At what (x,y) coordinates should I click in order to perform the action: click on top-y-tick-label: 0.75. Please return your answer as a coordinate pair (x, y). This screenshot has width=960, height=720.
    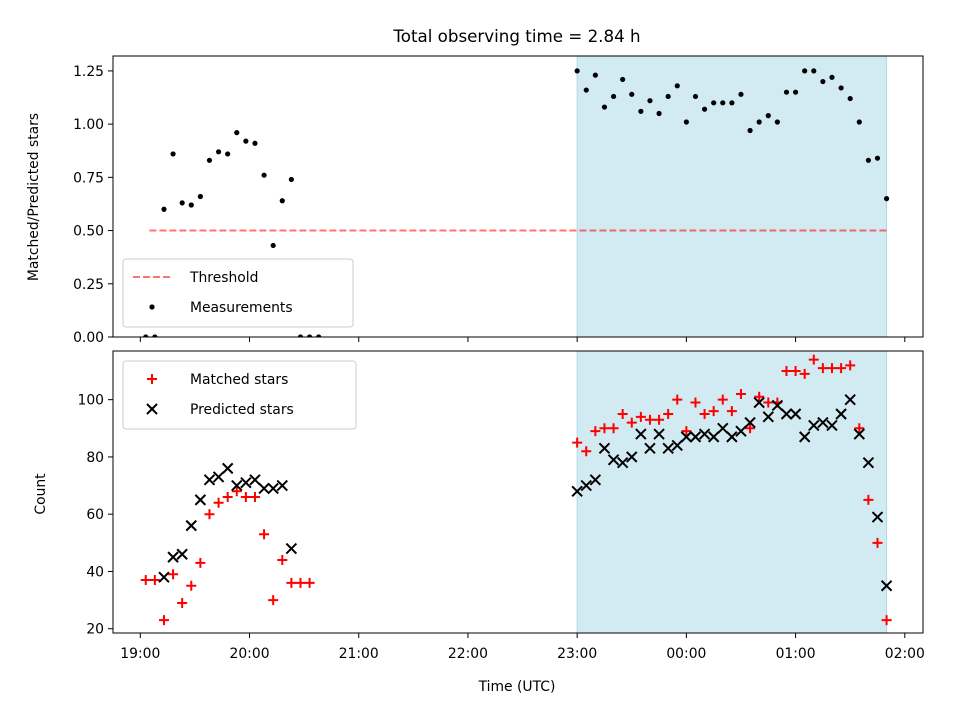
    Looking at the image, I should click on (88, 178).